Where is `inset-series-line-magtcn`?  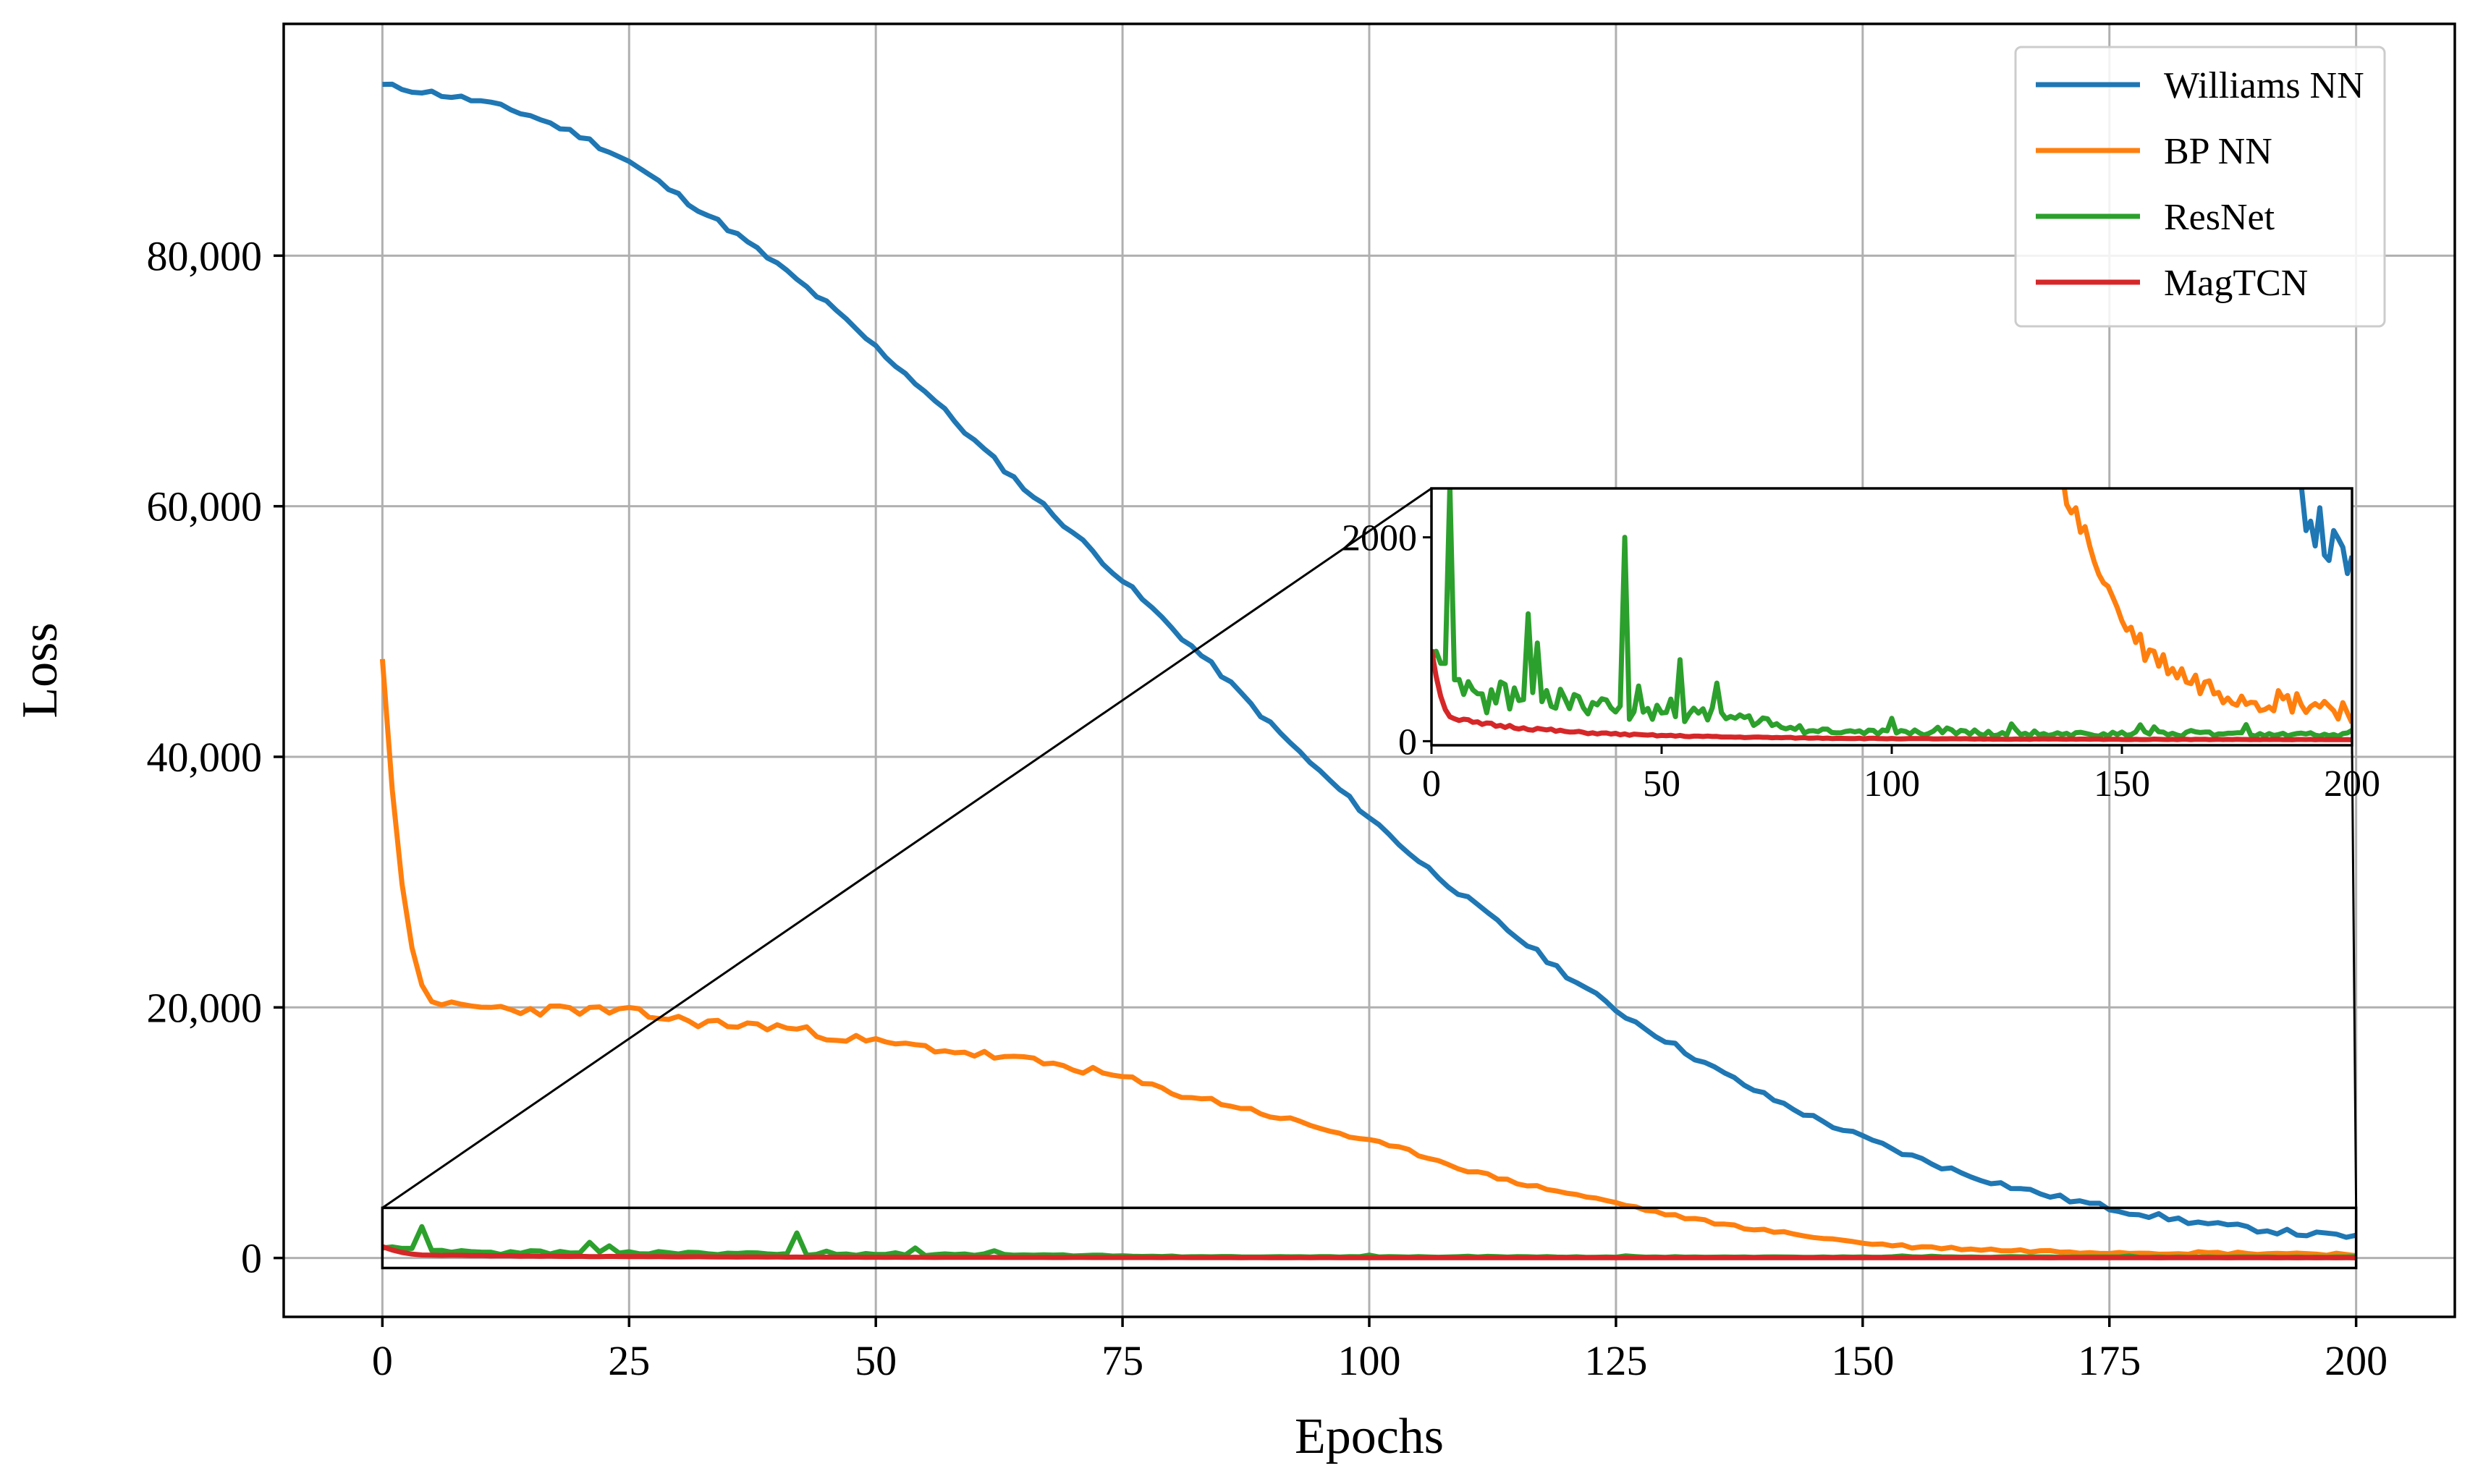 inset-series-line-magtcn is located at coordinates (1891, 695).